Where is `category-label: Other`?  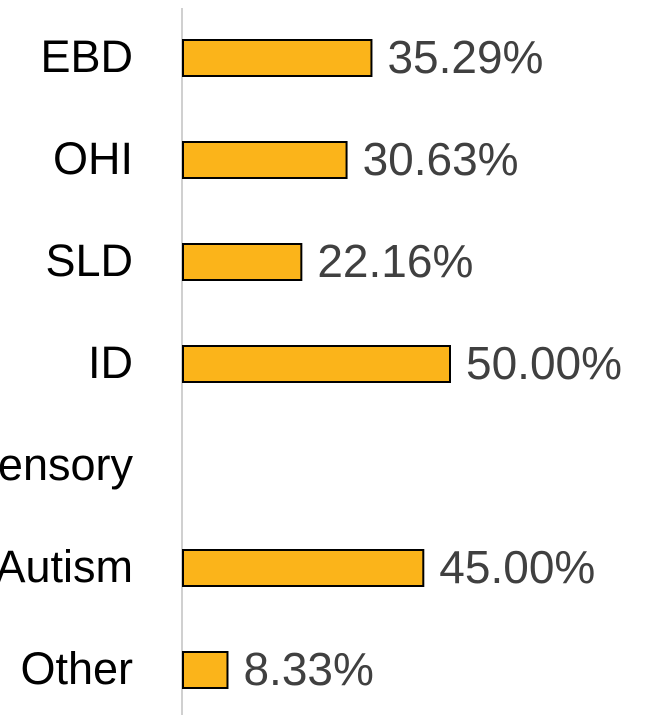
category-label: Other is located at coordinates (76, 668).